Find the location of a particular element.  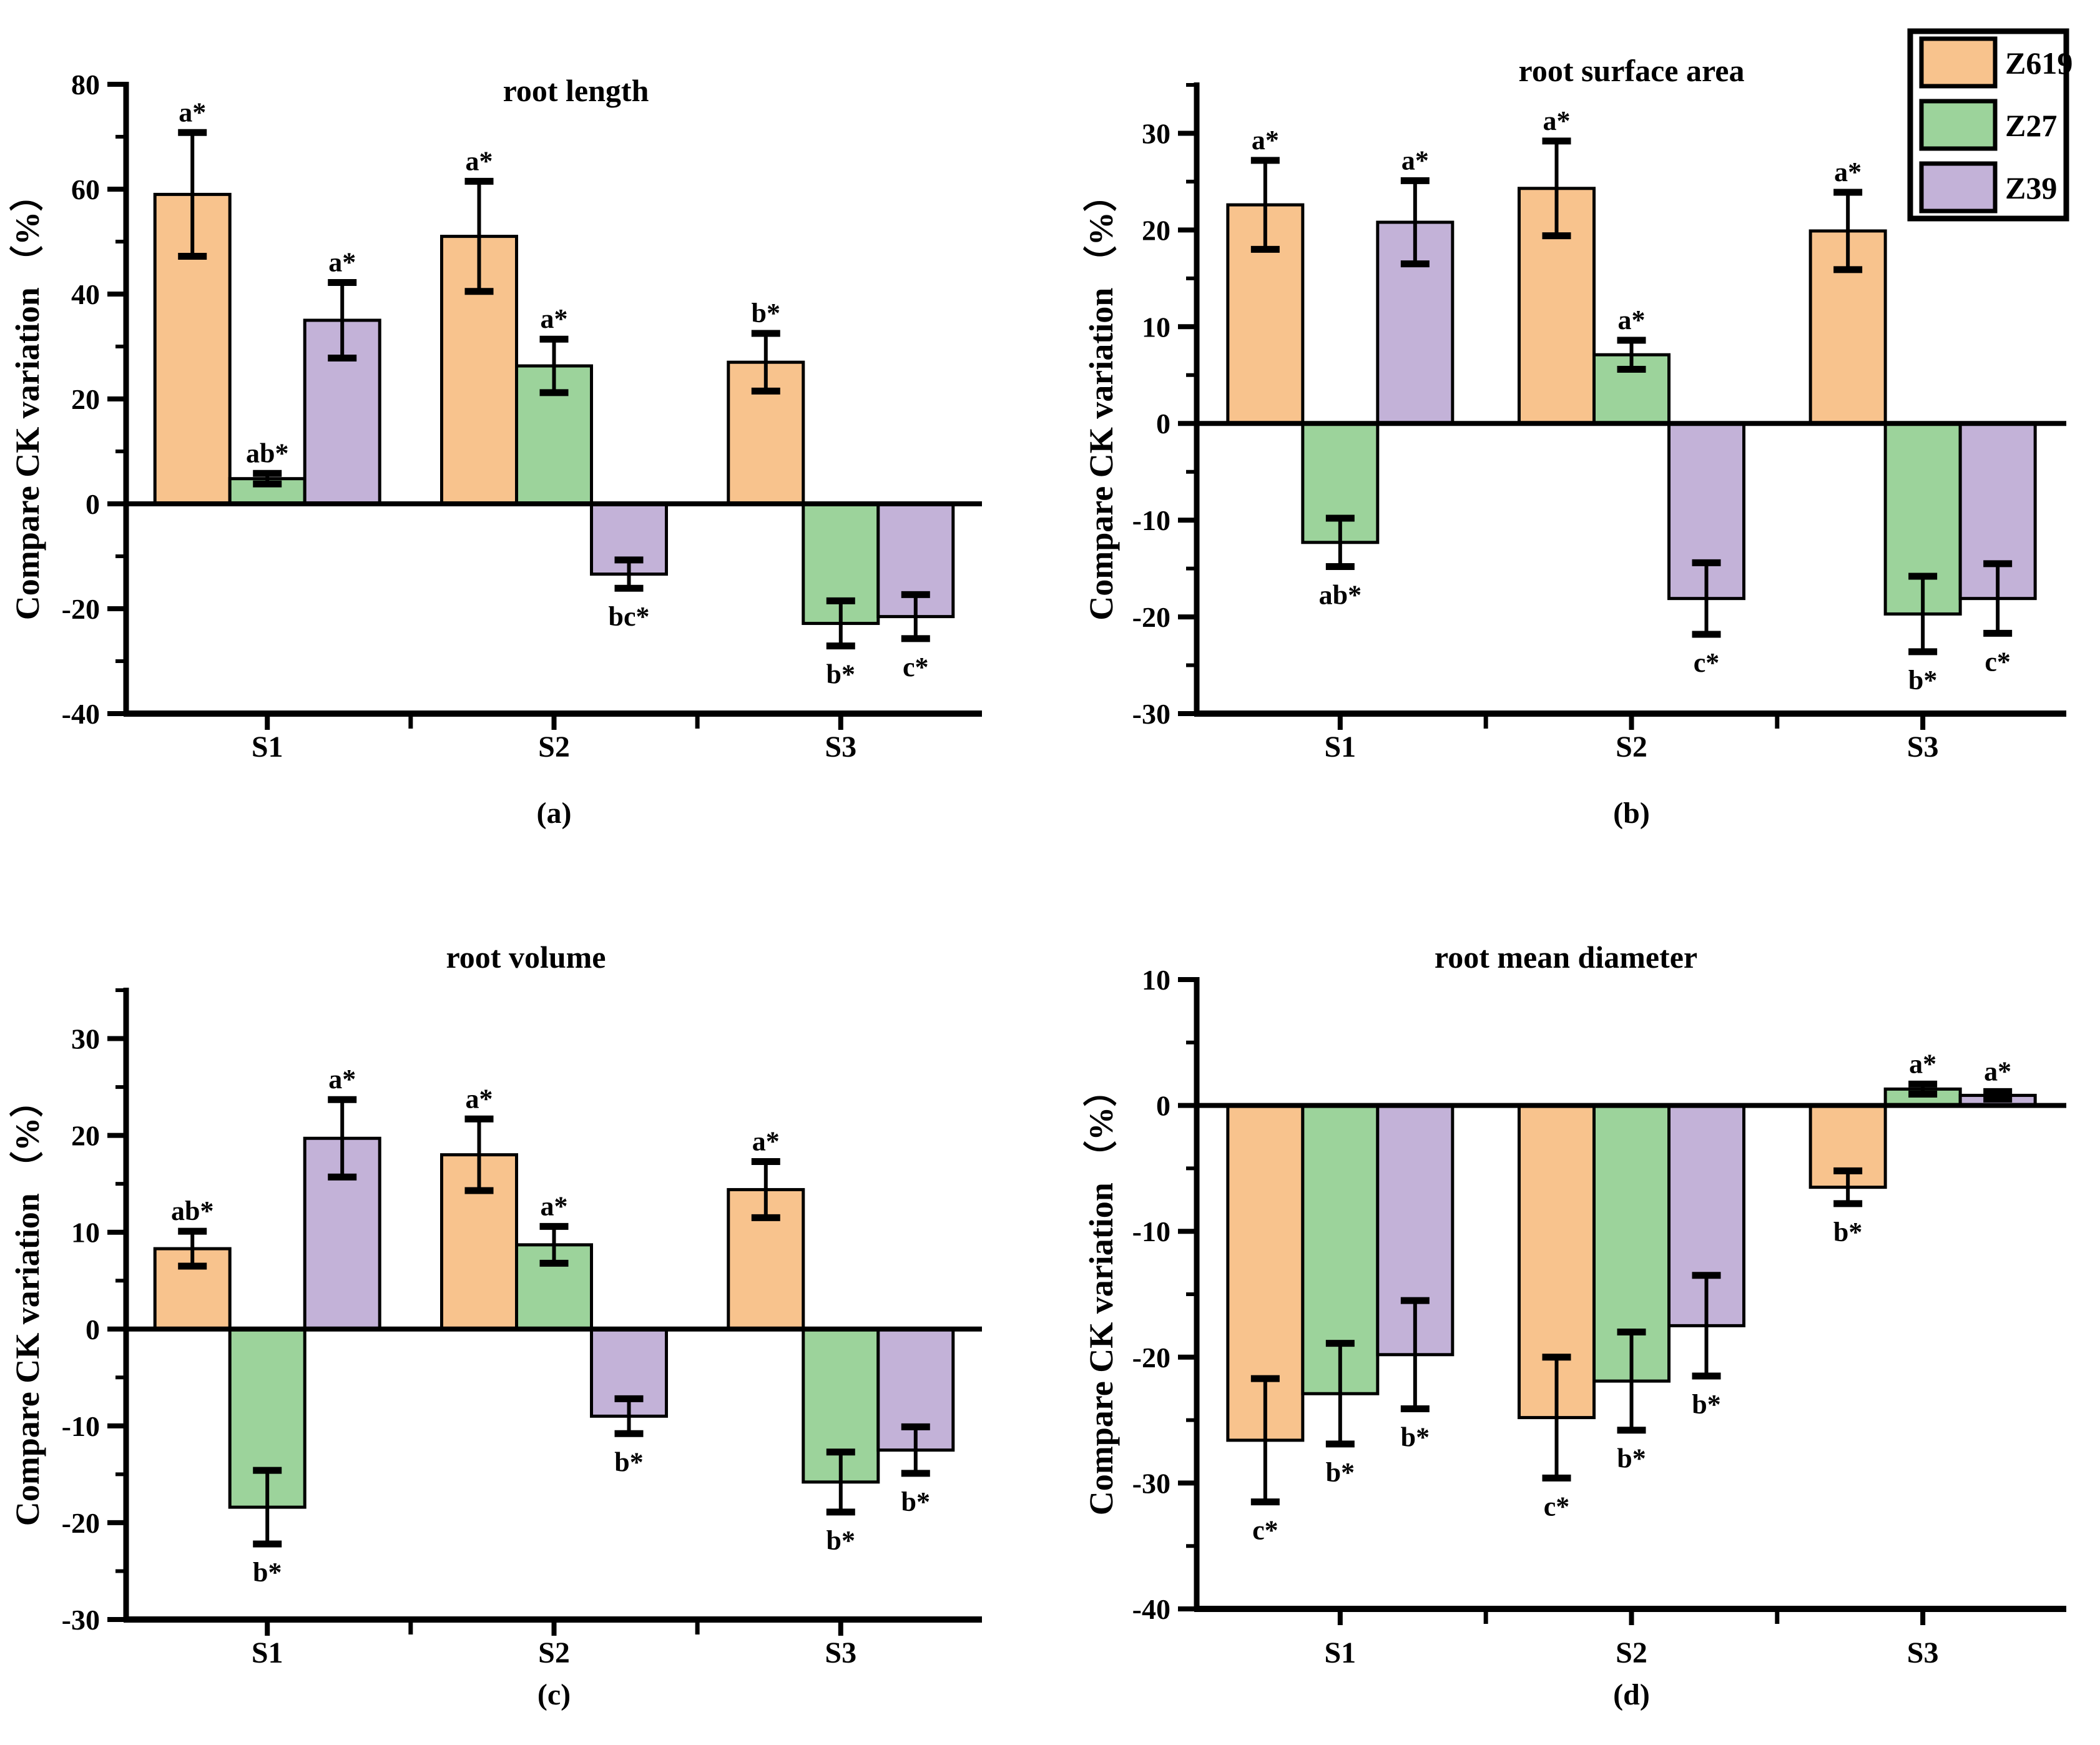

sig-label-Z39-S3: b* is located at coordinates (916, 1502).